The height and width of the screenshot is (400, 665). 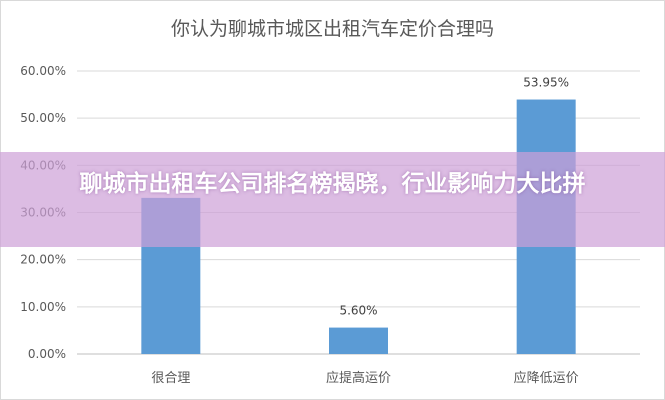 What do you see at coordinates (43, 260) in the screenshot?
I see `y-tick-label: 20.00%` at bounding box center [43, 260].